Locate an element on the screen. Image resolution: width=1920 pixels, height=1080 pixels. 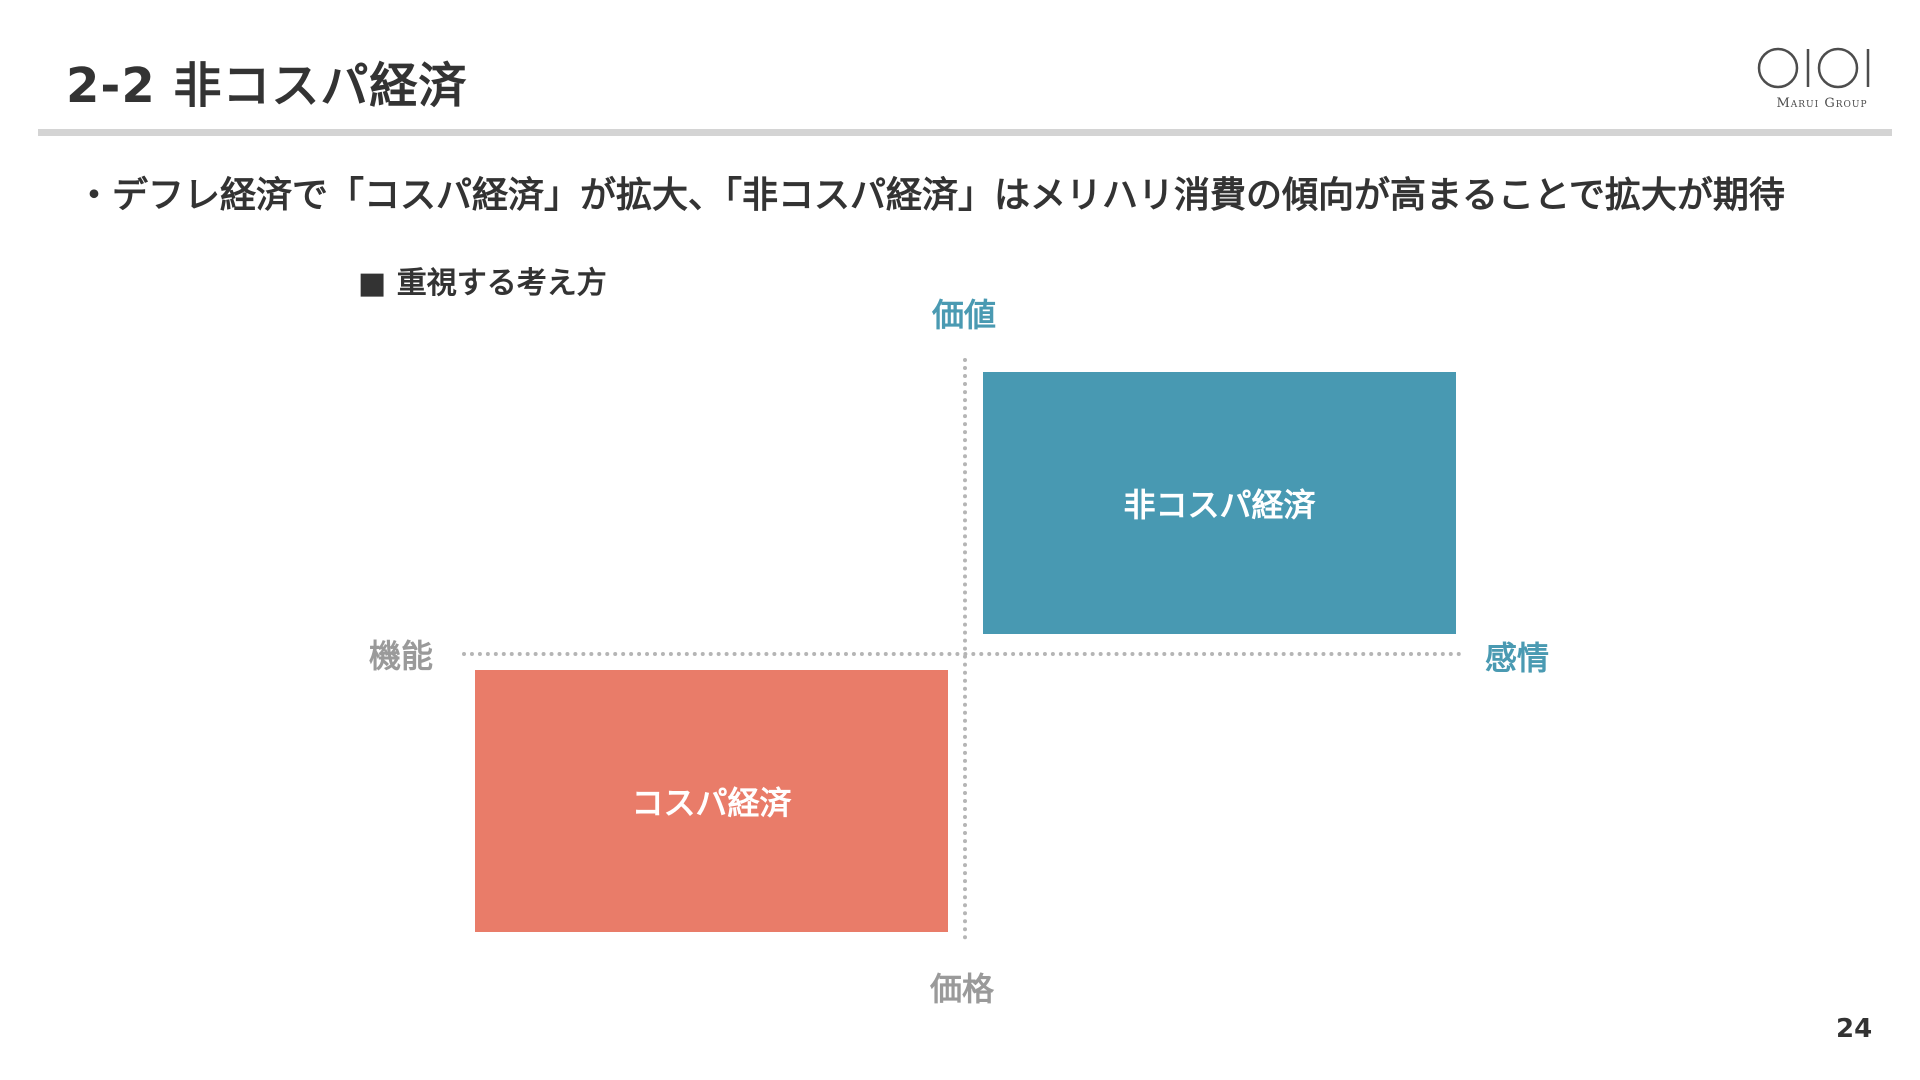
axis-label-top: 価値 is located at coordinates (964, 315).